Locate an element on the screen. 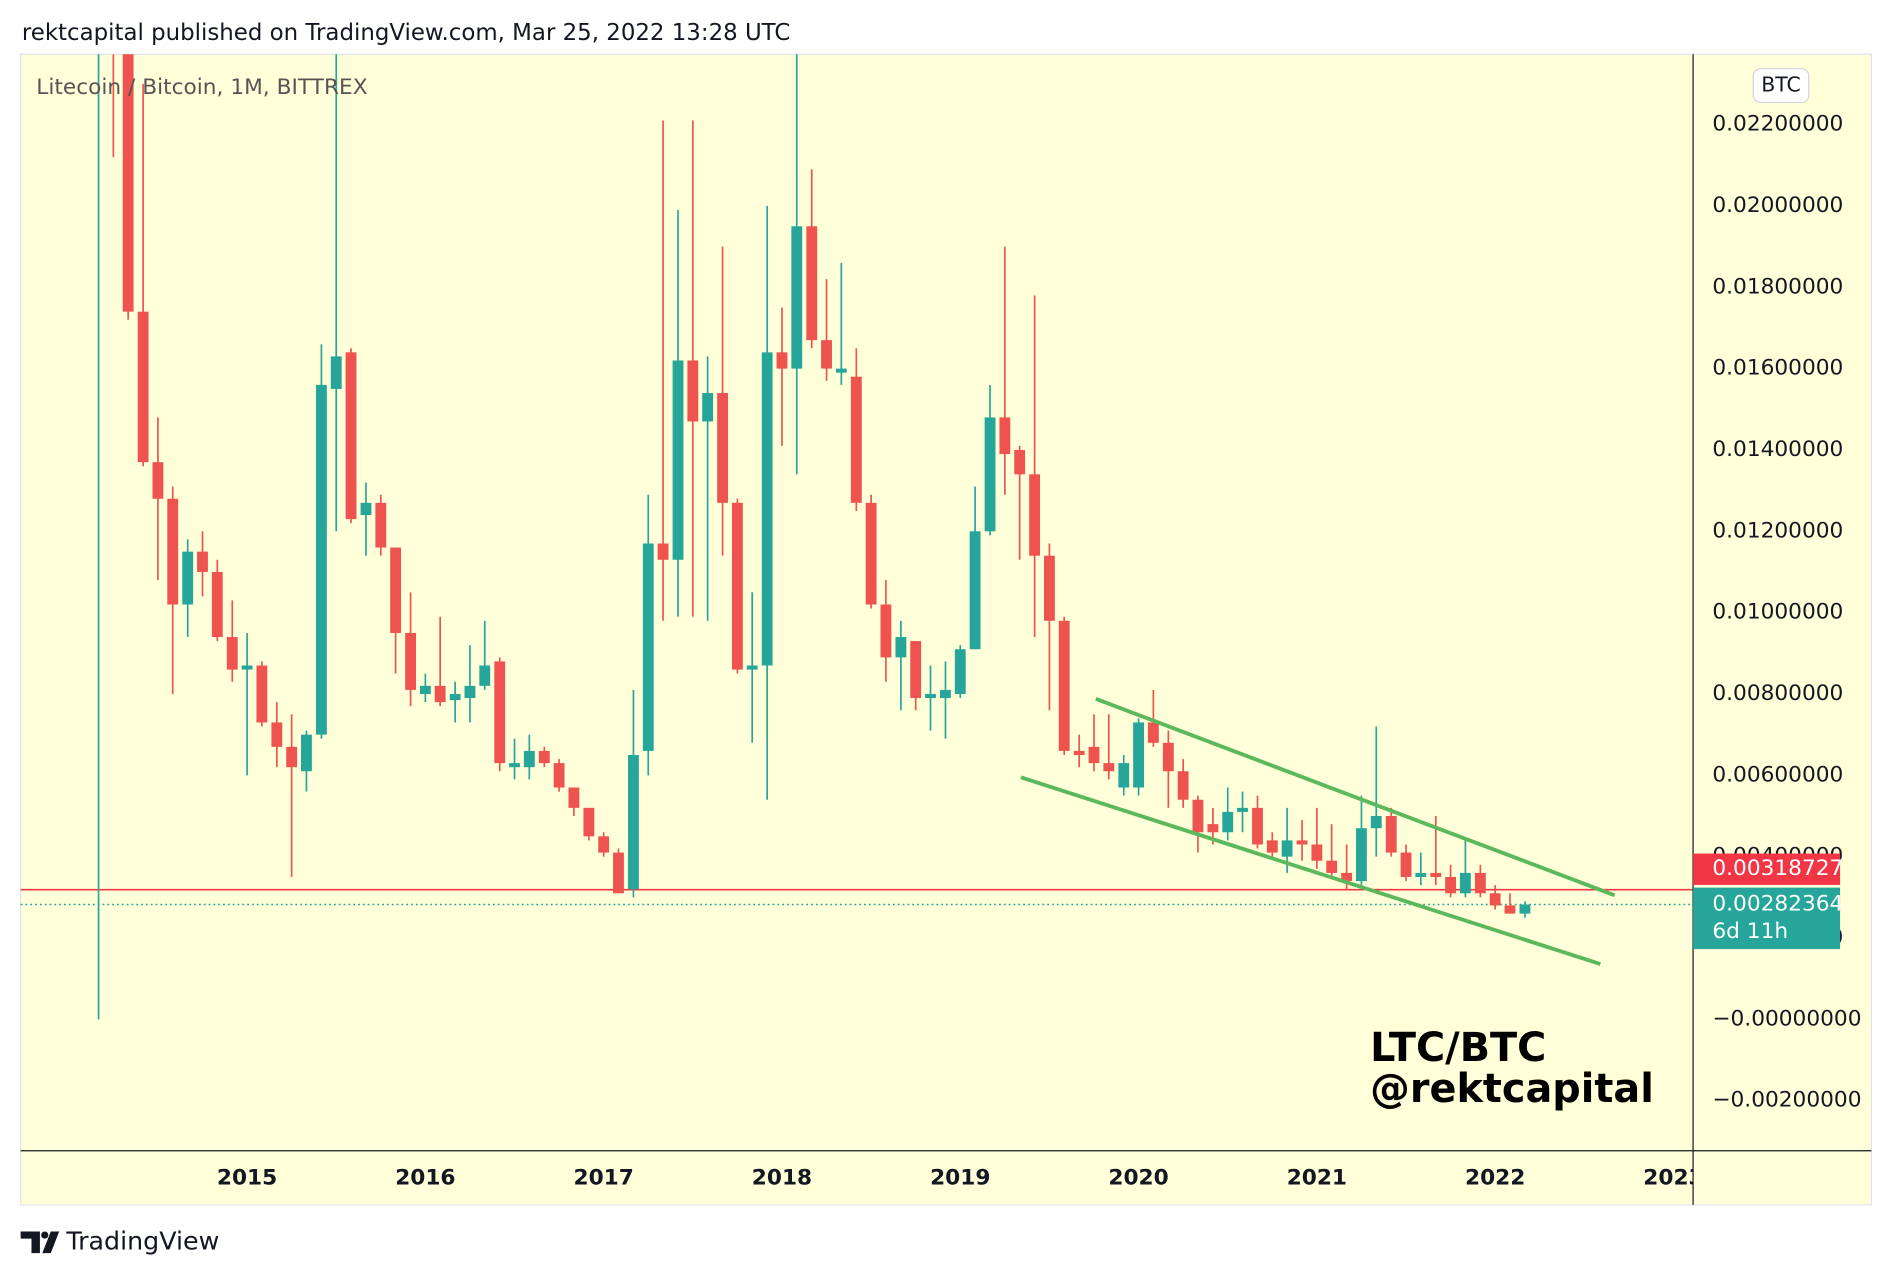 Image resolution: width=1880 pixels, height=1270 pixels. countdown-label: 6d 11h is located at coordinates (1750, 931).